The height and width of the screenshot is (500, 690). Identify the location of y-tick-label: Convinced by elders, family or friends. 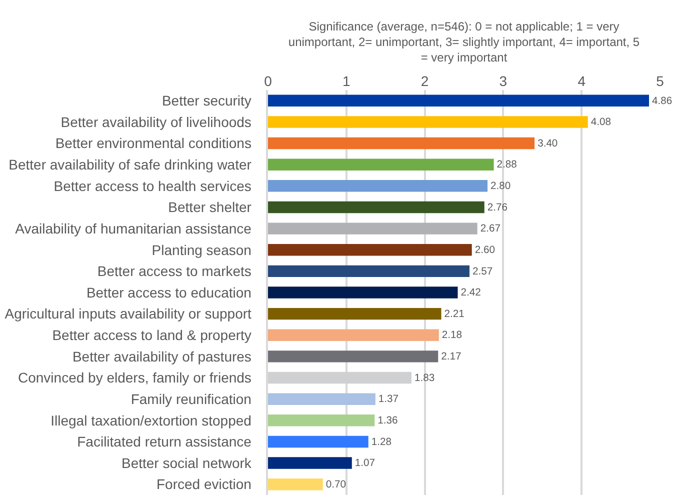
(135, 378).